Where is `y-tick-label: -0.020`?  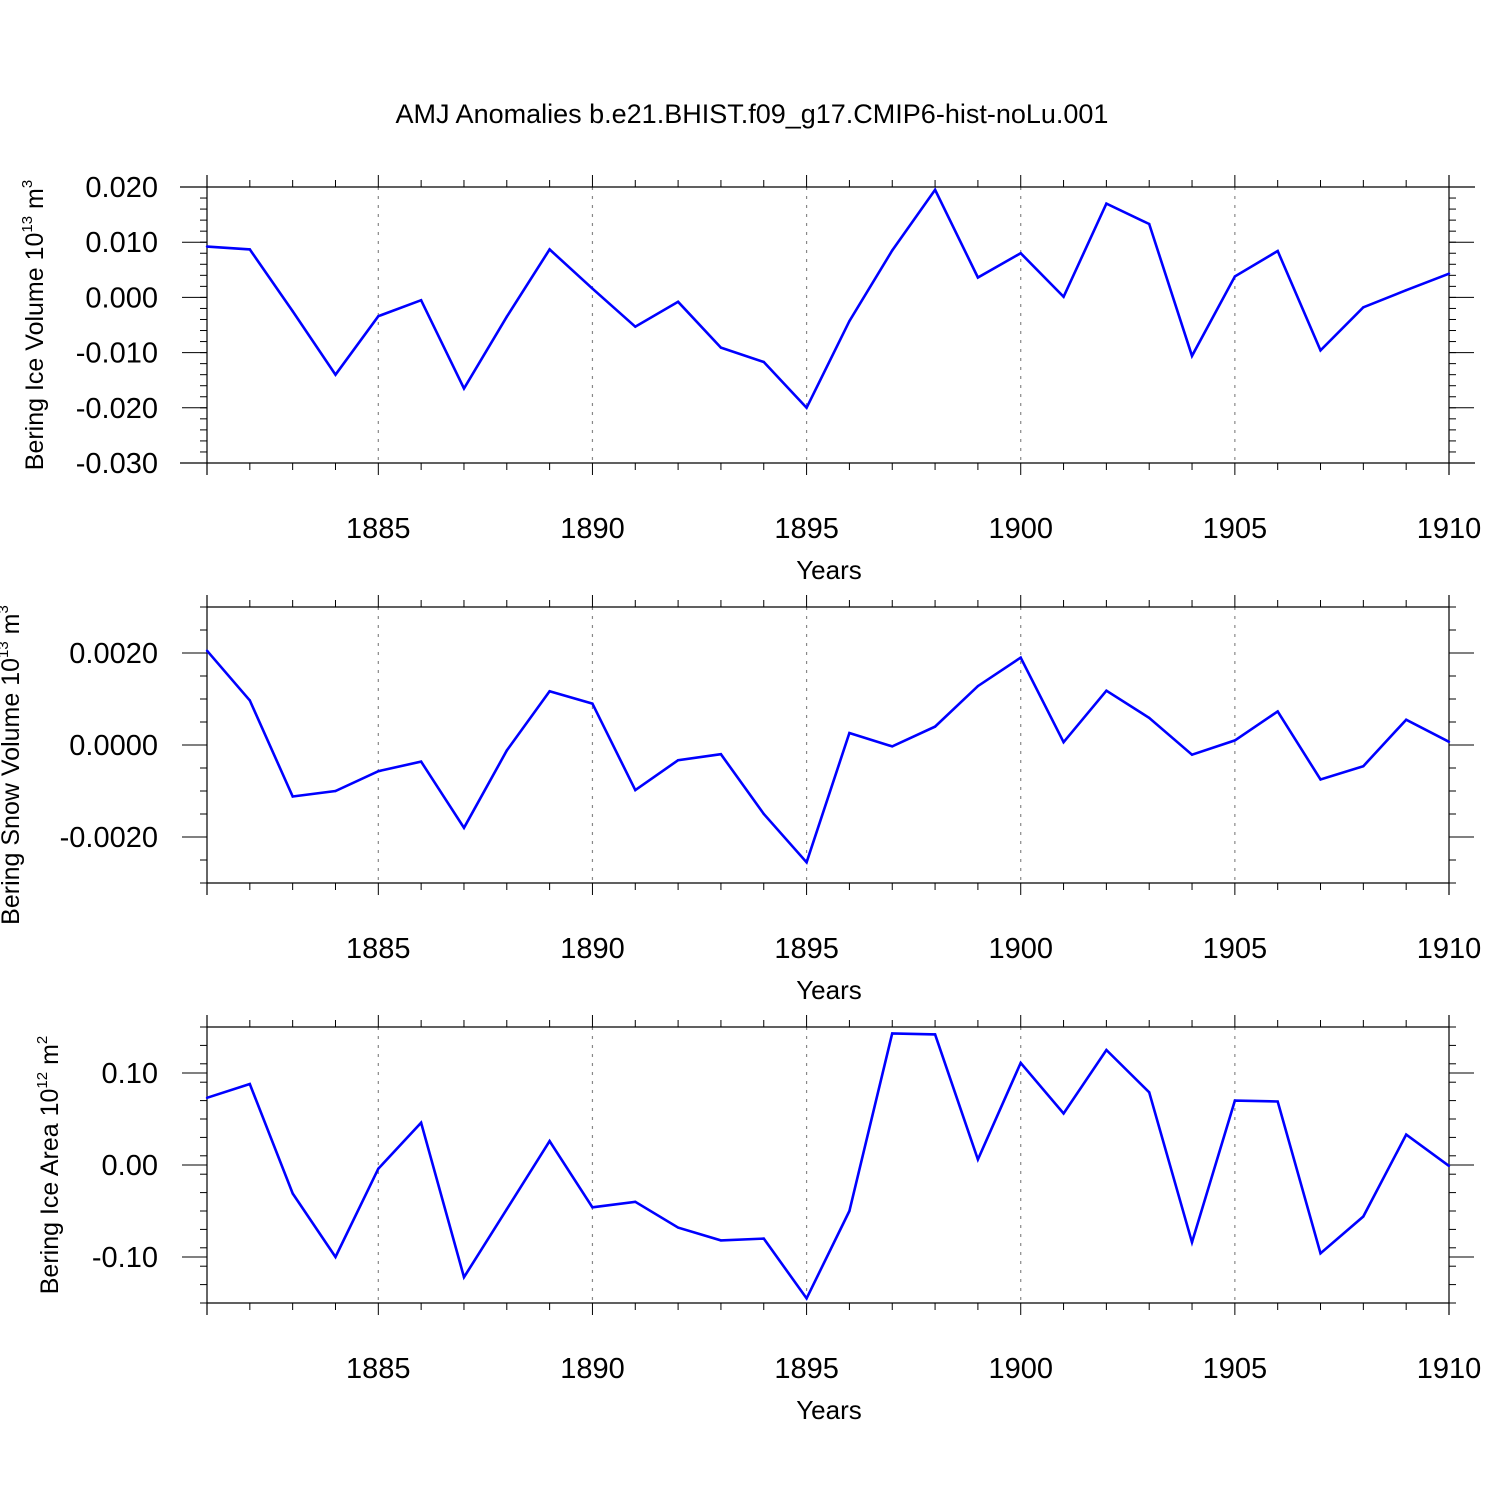
y-tick-label: -0.020 is located at coordinates (117, 409).